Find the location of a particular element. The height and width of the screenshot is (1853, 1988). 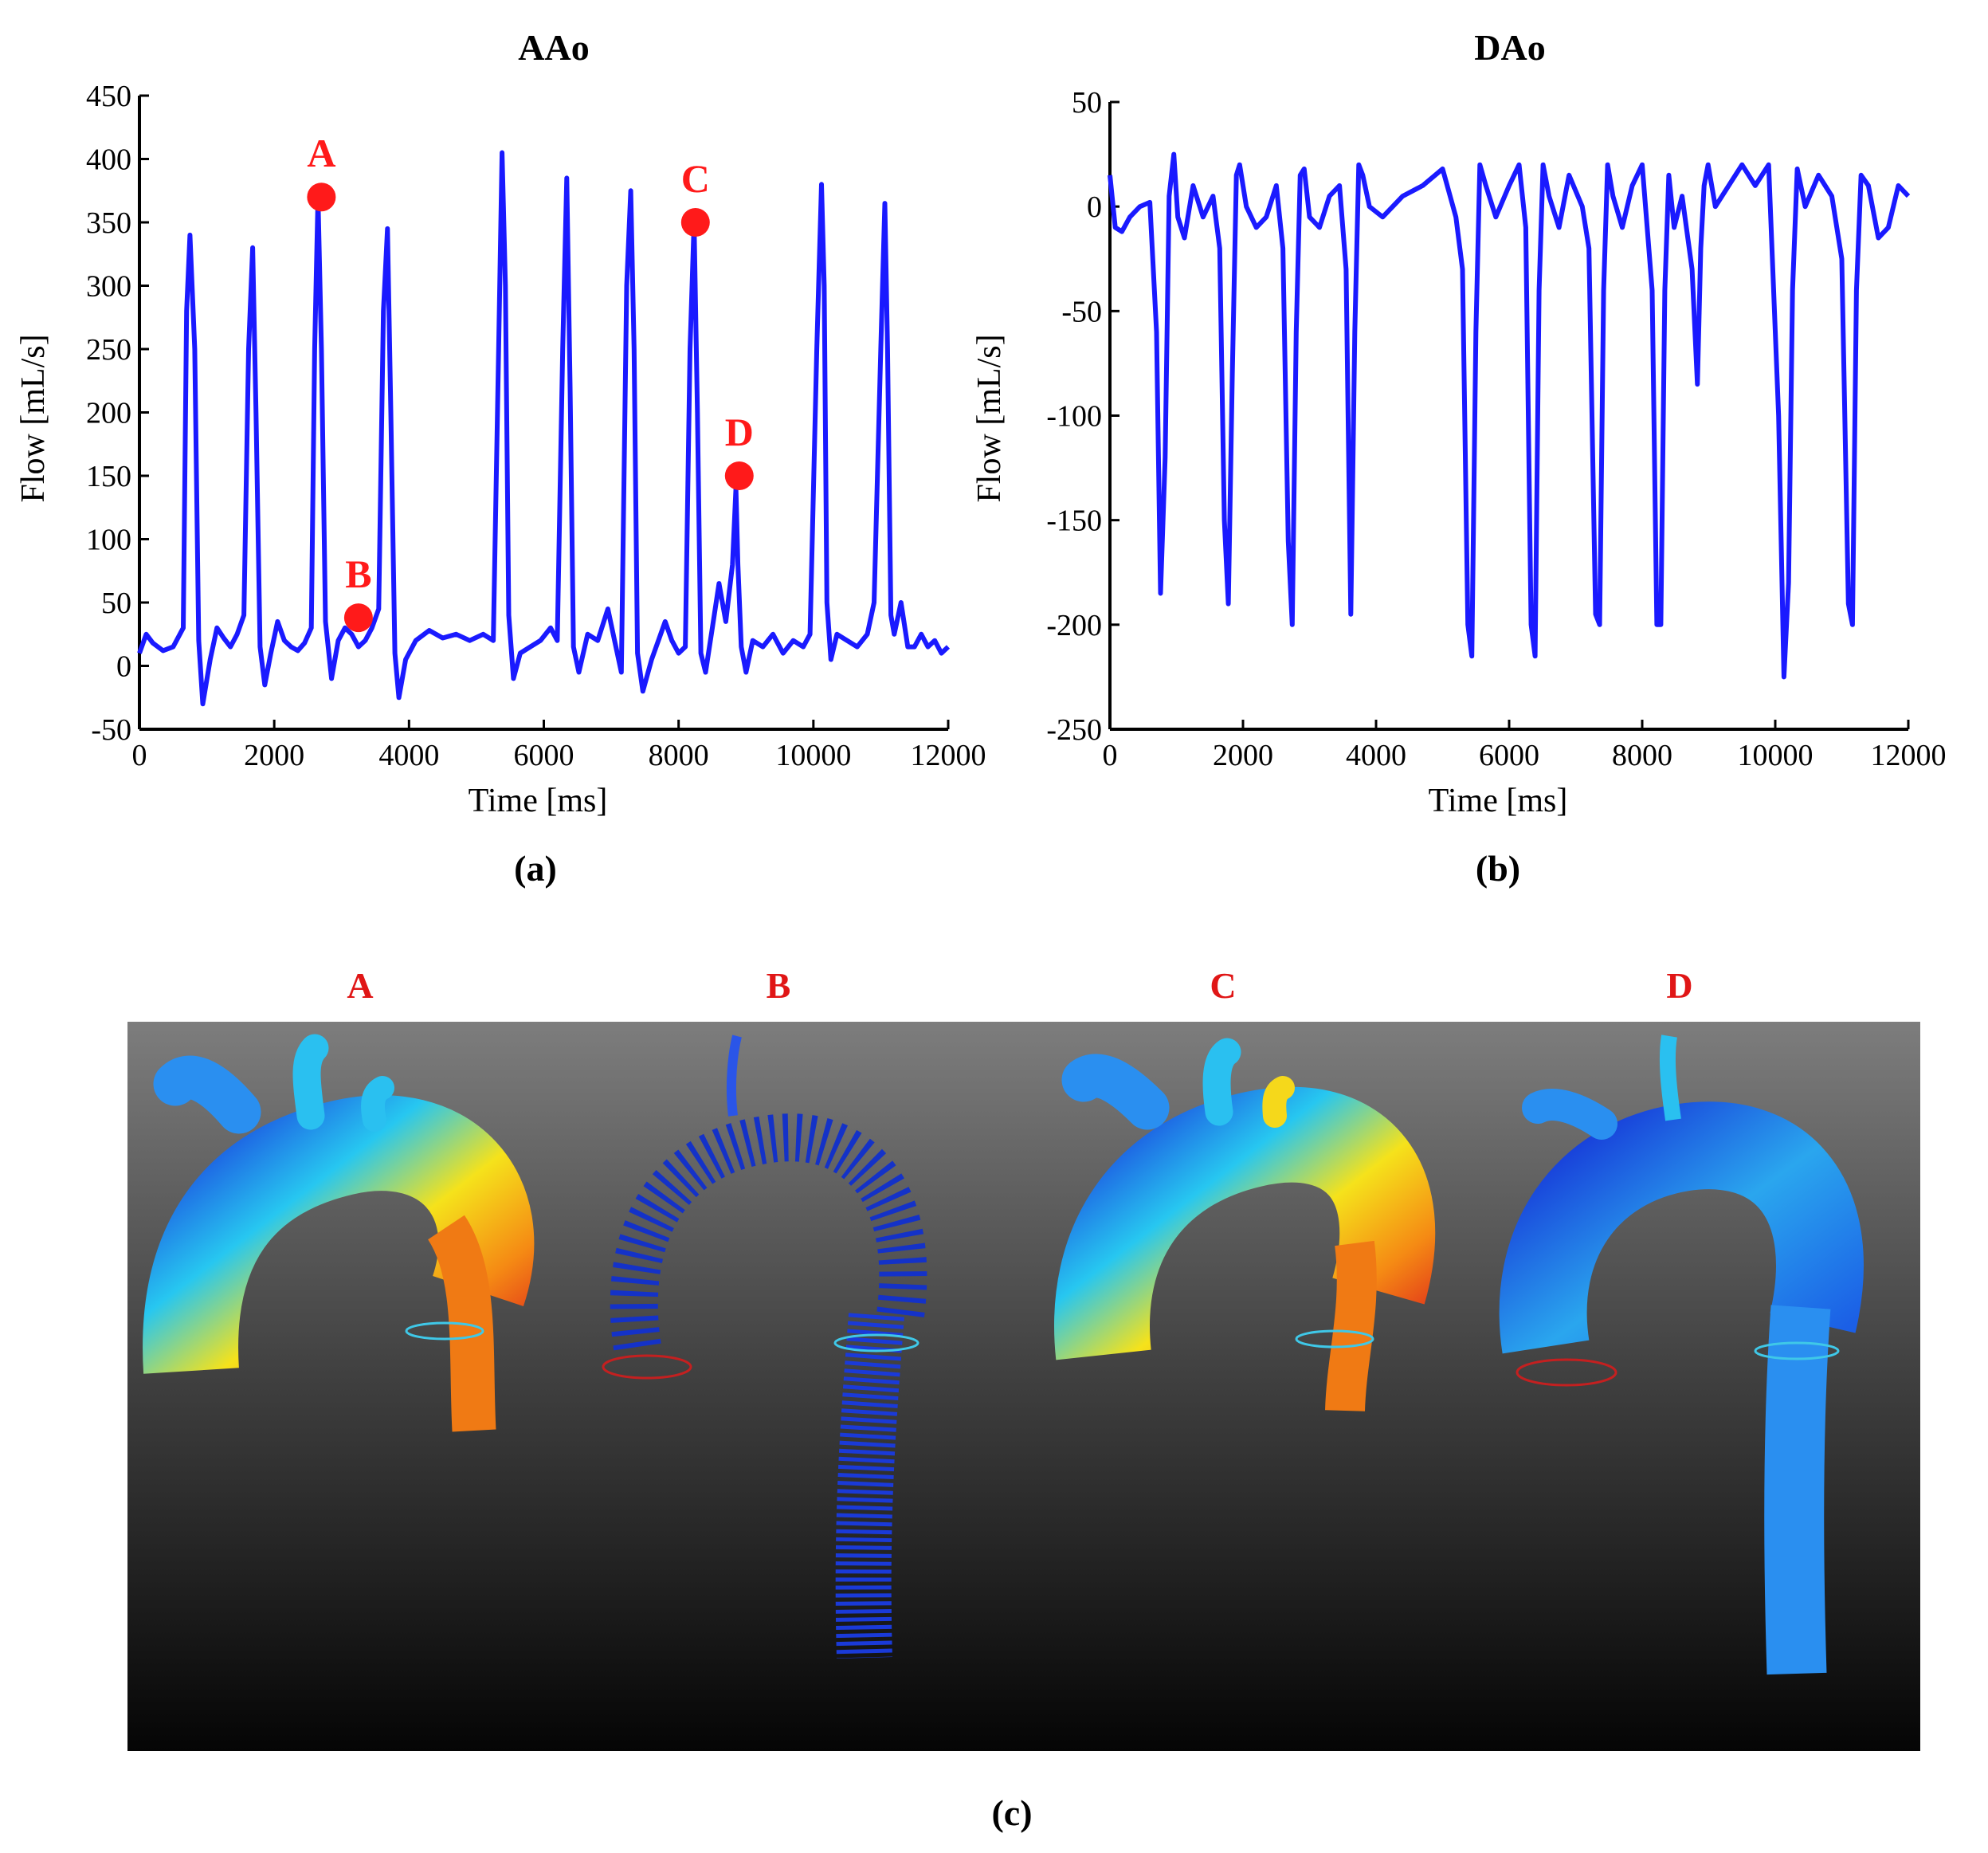

a-y-tick-label: 450 is located at coordinates (108, 96).